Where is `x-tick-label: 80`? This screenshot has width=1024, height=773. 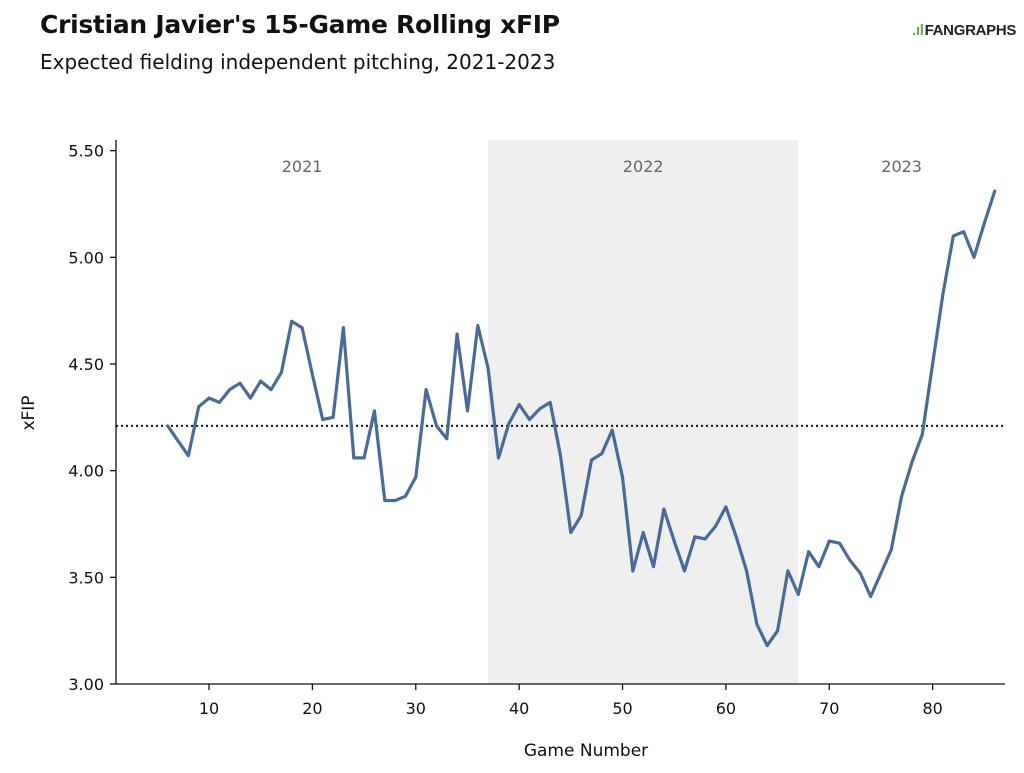 x-tick-label: 80 is located at coordinates (932, 708).